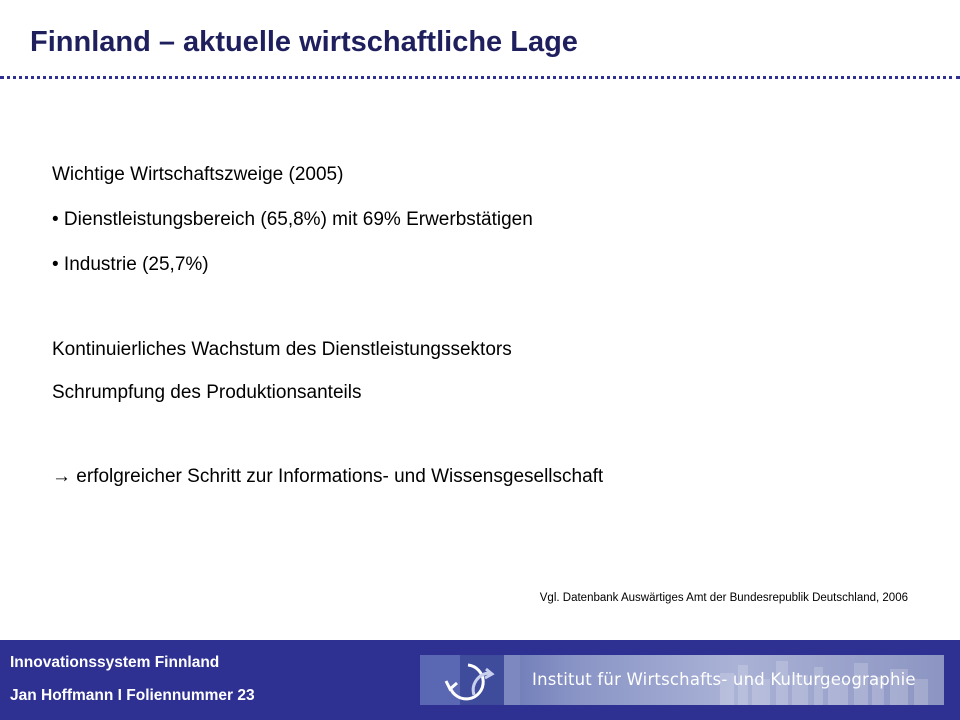 The image size is (960, 720). Describe the element at coordinates (198, 174) in the screenshot. I see `section-heading: Wichtige Wirtschaftszweige (2005)` at that location.